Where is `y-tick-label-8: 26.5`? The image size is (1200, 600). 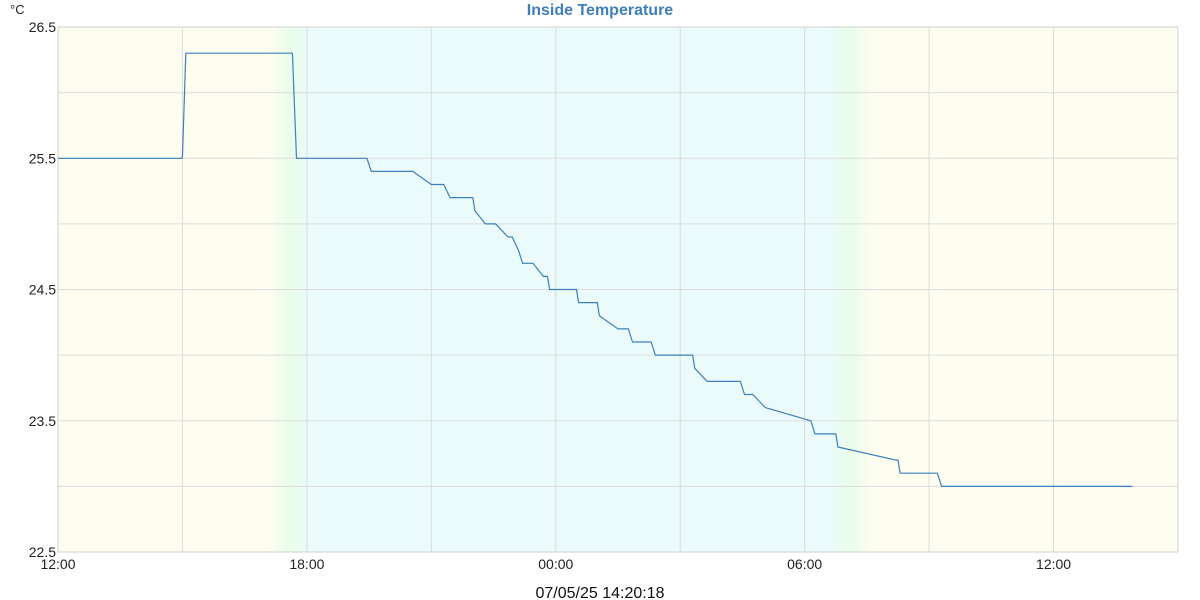 y-tick-label-8: 26.5 is located at coordinates (42, 27).